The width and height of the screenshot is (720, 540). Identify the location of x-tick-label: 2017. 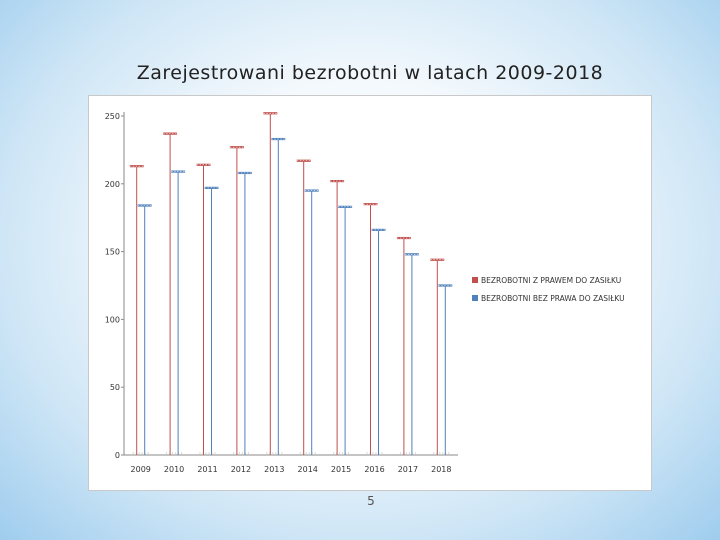
(408, 469).